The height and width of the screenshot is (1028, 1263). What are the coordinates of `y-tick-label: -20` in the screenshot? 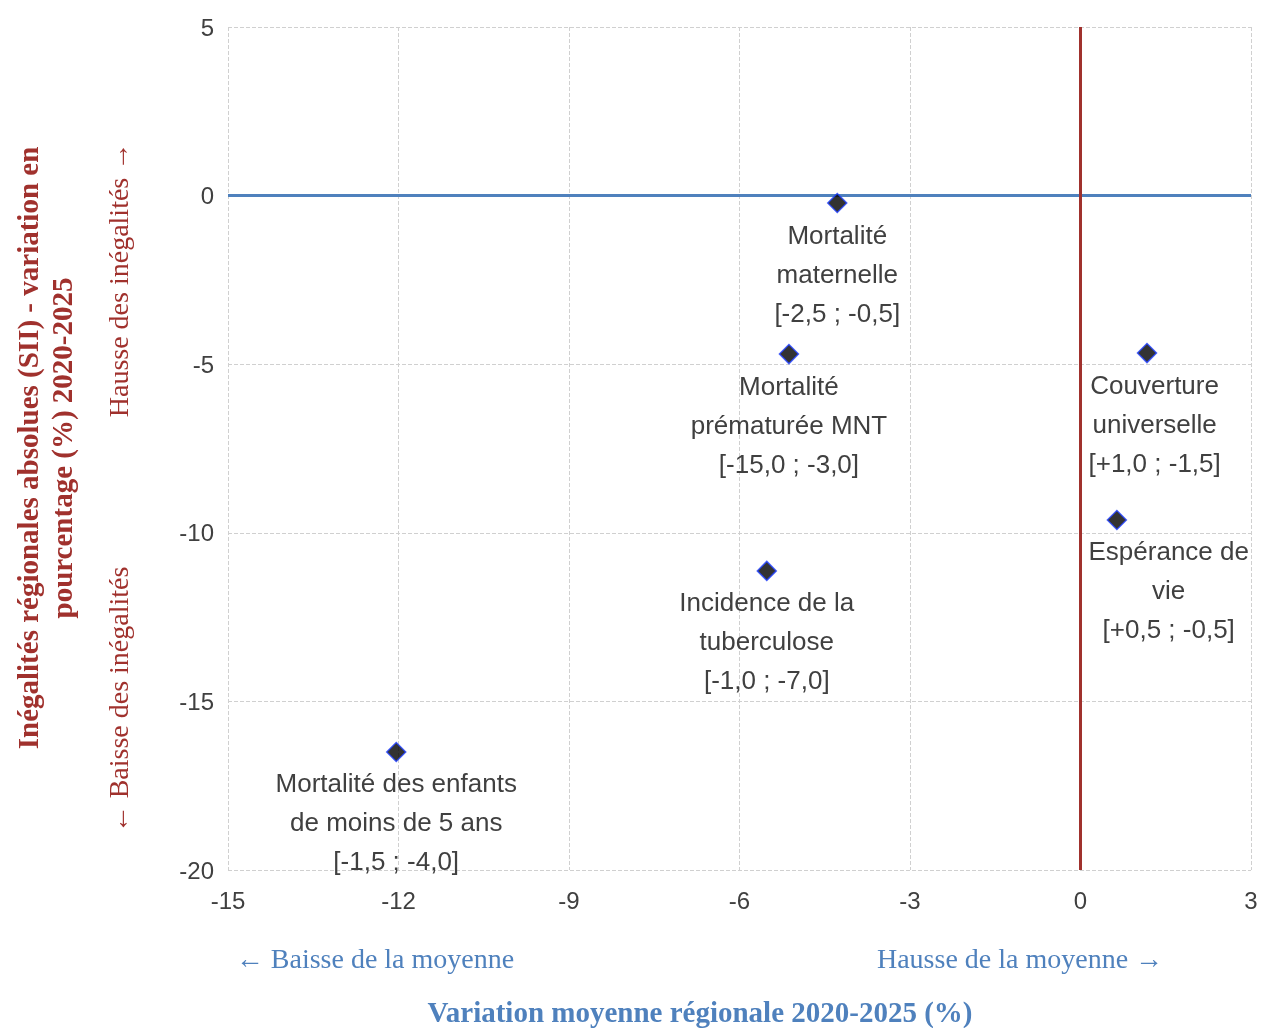 It's located at (196, 870).